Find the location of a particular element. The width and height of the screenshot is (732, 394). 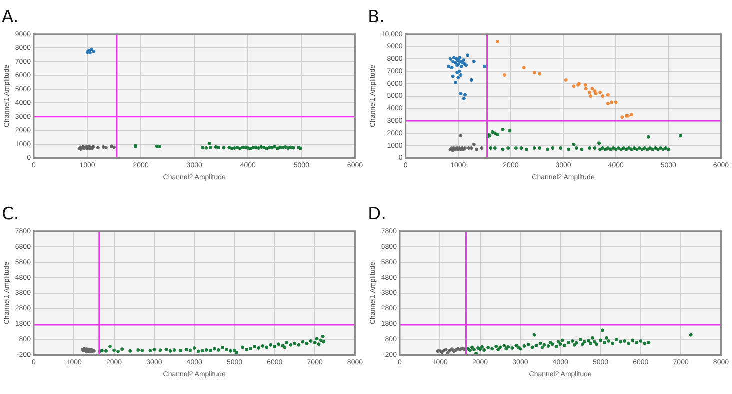

chart-title: B. is located at coordinates (377, 18).